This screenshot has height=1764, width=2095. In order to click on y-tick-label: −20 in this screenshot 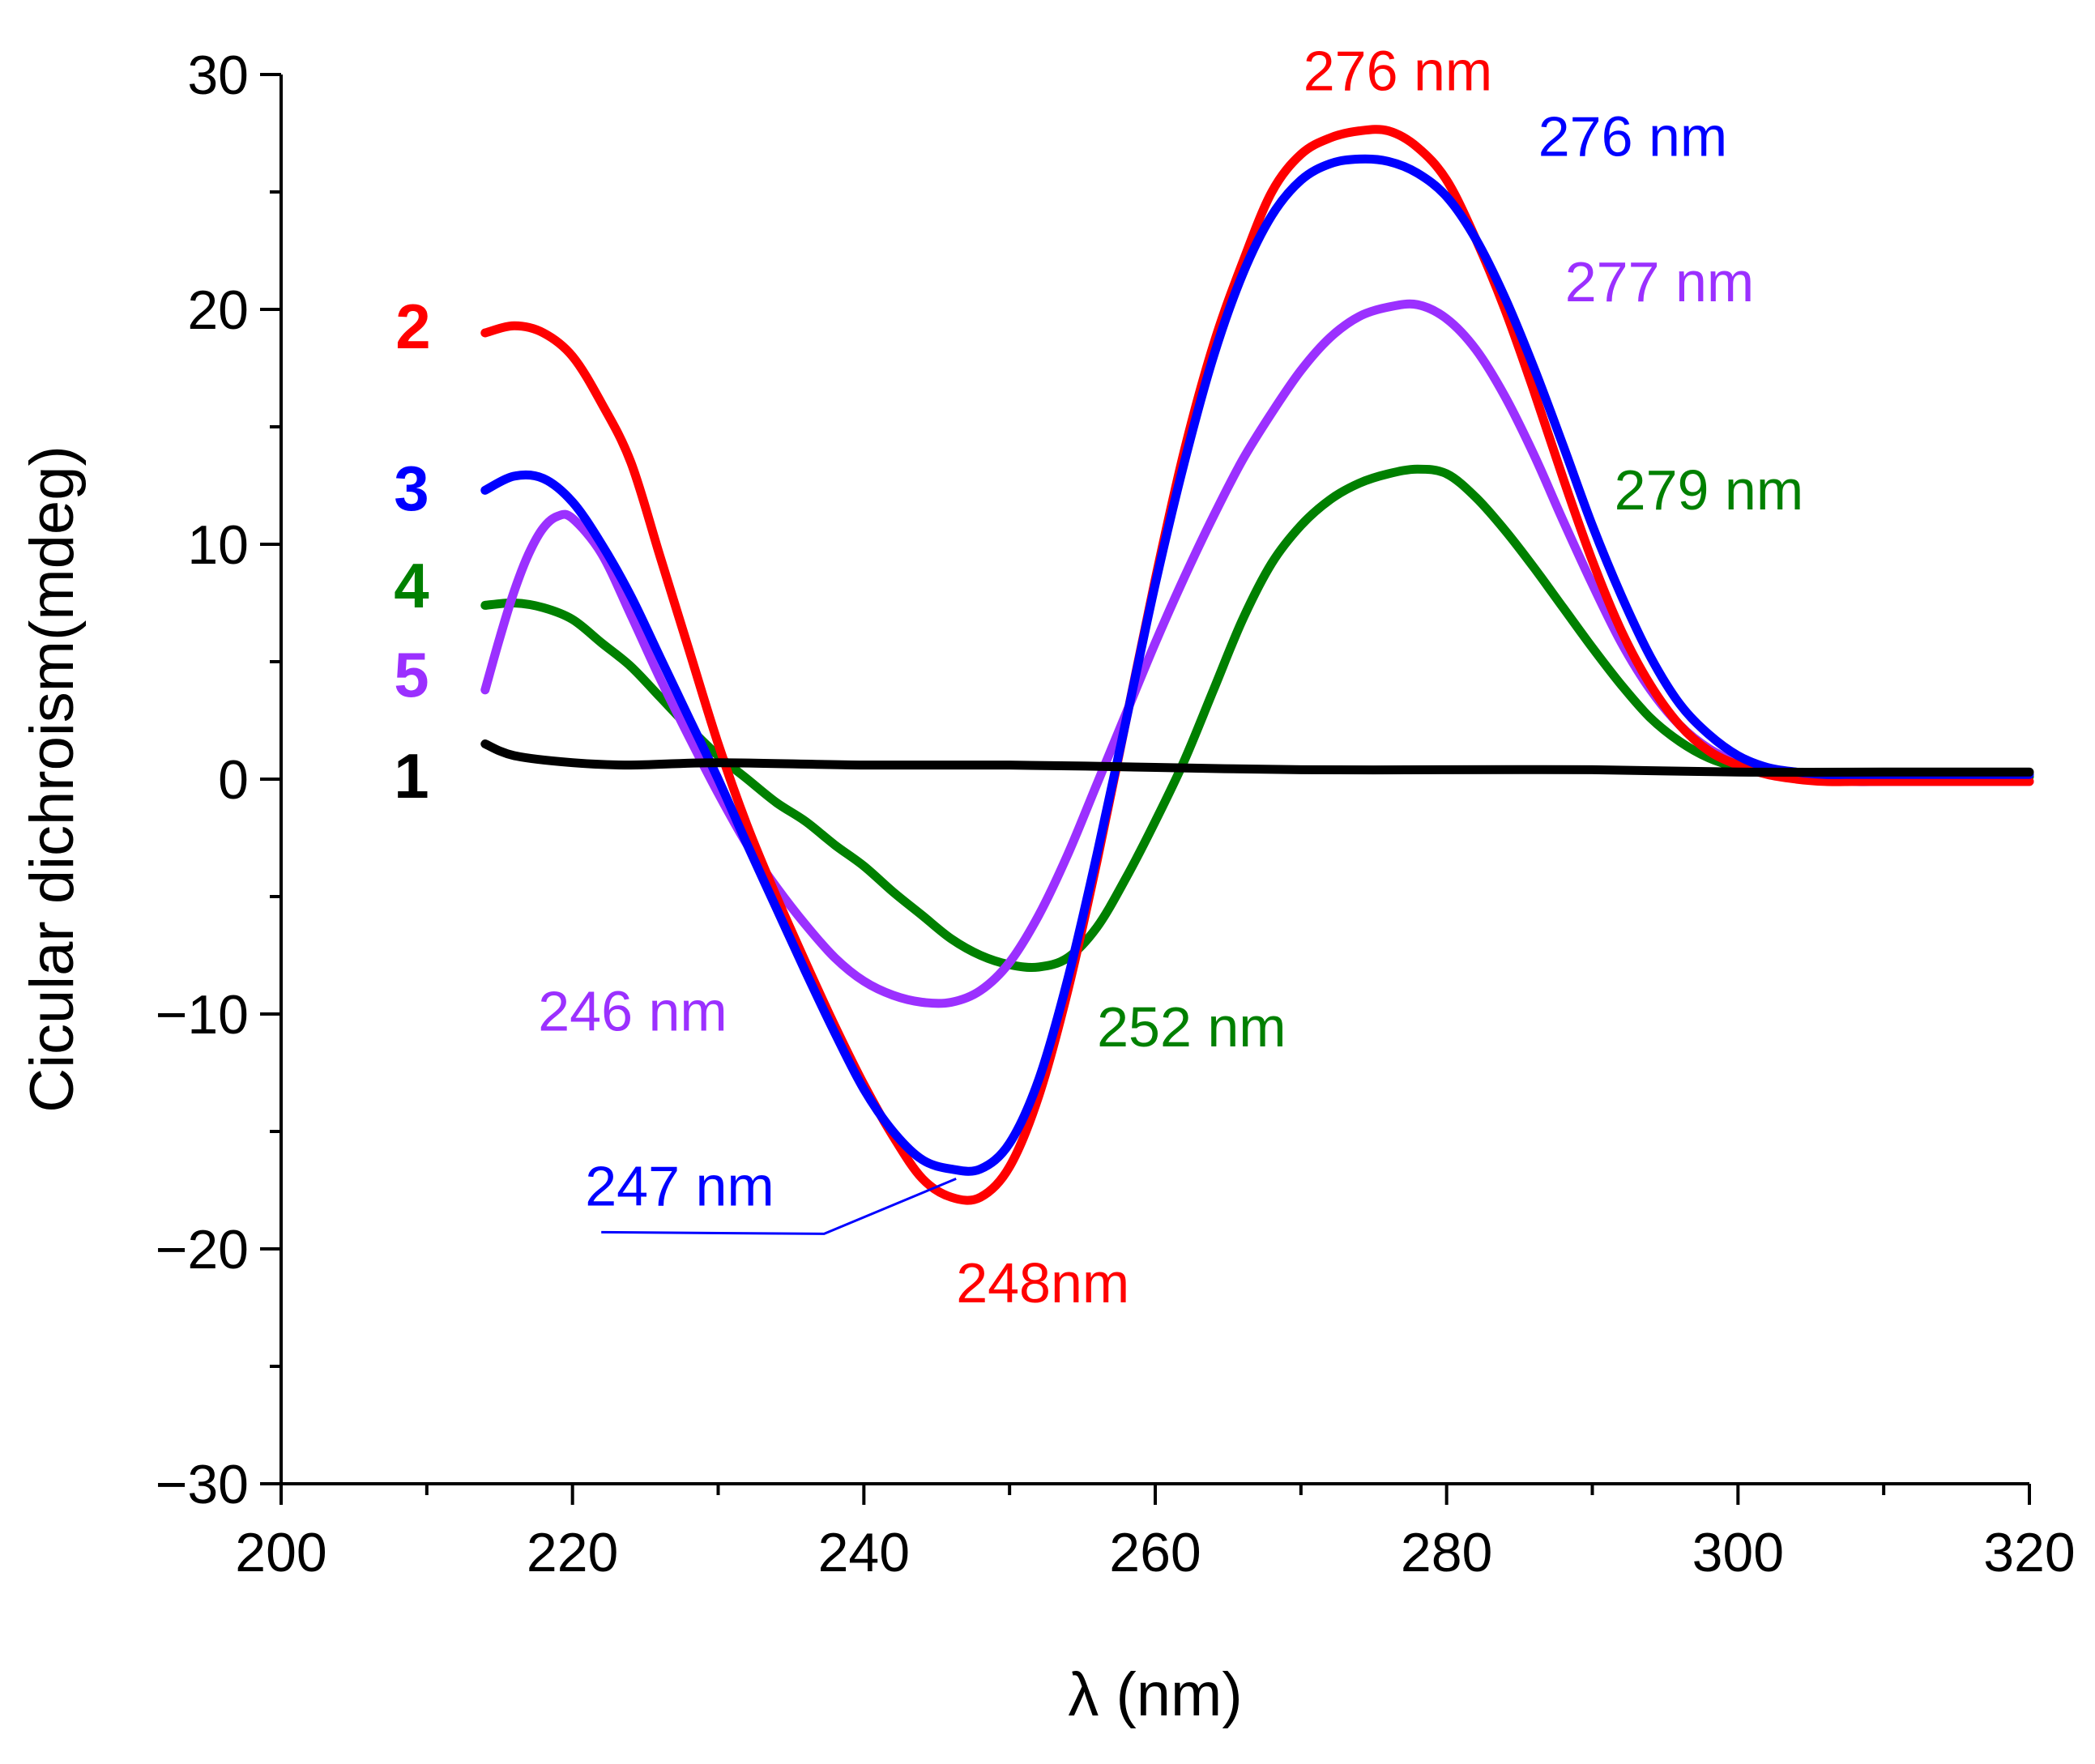, I will do `click(202, 1249)`.